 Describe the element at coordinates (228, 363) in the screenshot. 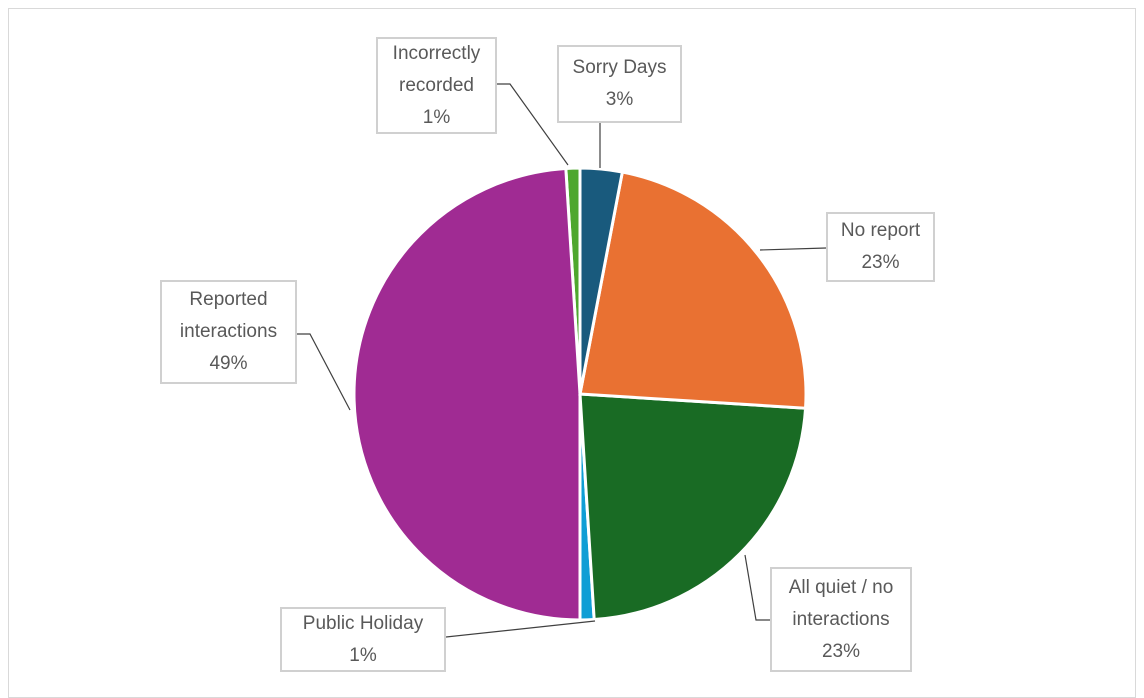

I see `value-label: 49%` at that location.